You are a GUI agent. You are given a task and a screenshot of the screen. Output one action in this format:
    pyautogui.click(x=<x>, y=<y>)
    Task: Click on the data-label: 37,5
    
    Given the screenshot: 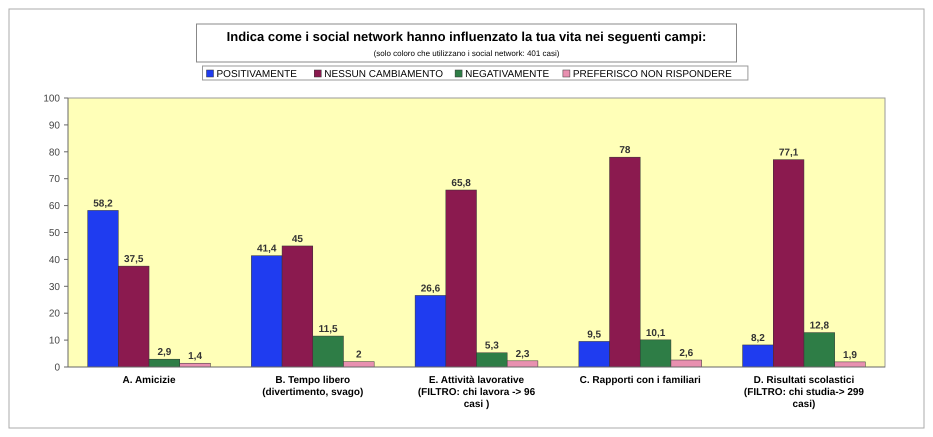 What is the action you would take?
    pyautogui.click(x=134, y=260)
    